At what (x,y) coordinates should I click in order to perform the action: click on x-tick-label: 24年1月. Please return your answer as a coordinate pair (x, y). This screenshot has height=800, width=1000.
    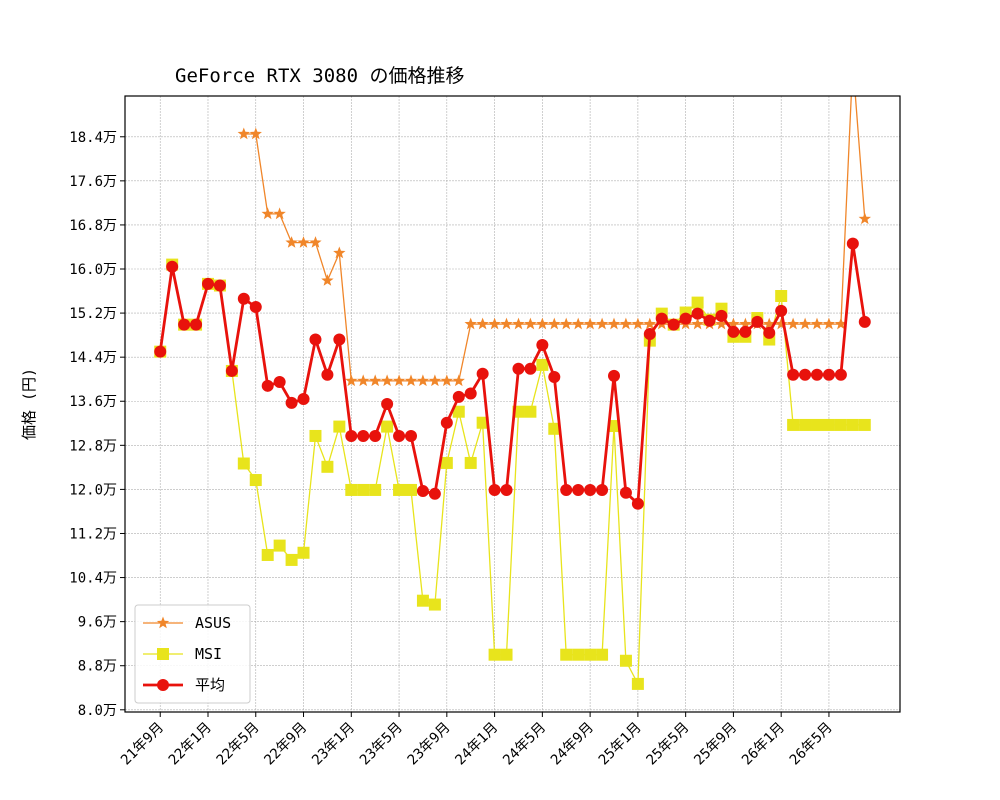
    Looking at the image, I should click on (476, 744).